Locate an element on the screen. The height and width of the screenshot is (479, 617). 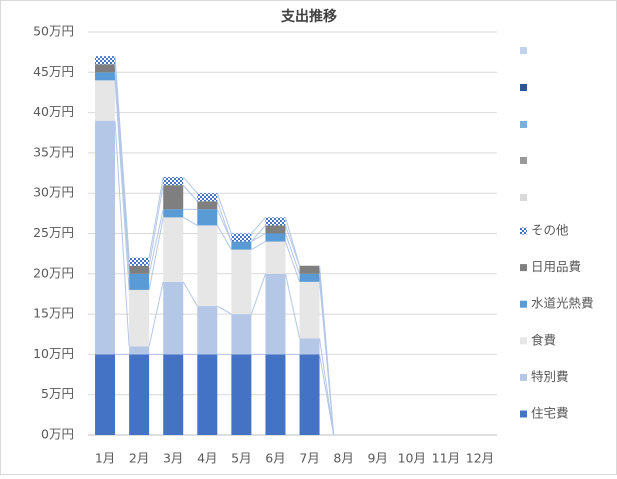
x-tick-label: 8月 is located at coordinates (343, 458).